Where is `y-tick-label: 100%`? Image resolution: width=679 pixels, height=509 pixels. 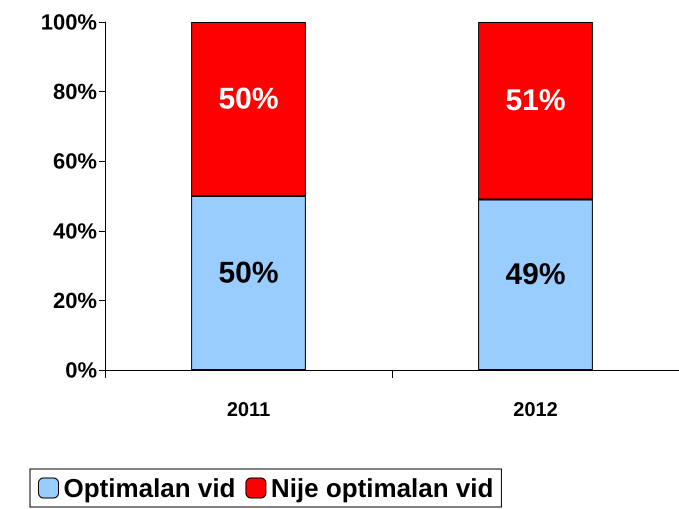
y-tick-label: 100% is located at coordinates (68, 22).